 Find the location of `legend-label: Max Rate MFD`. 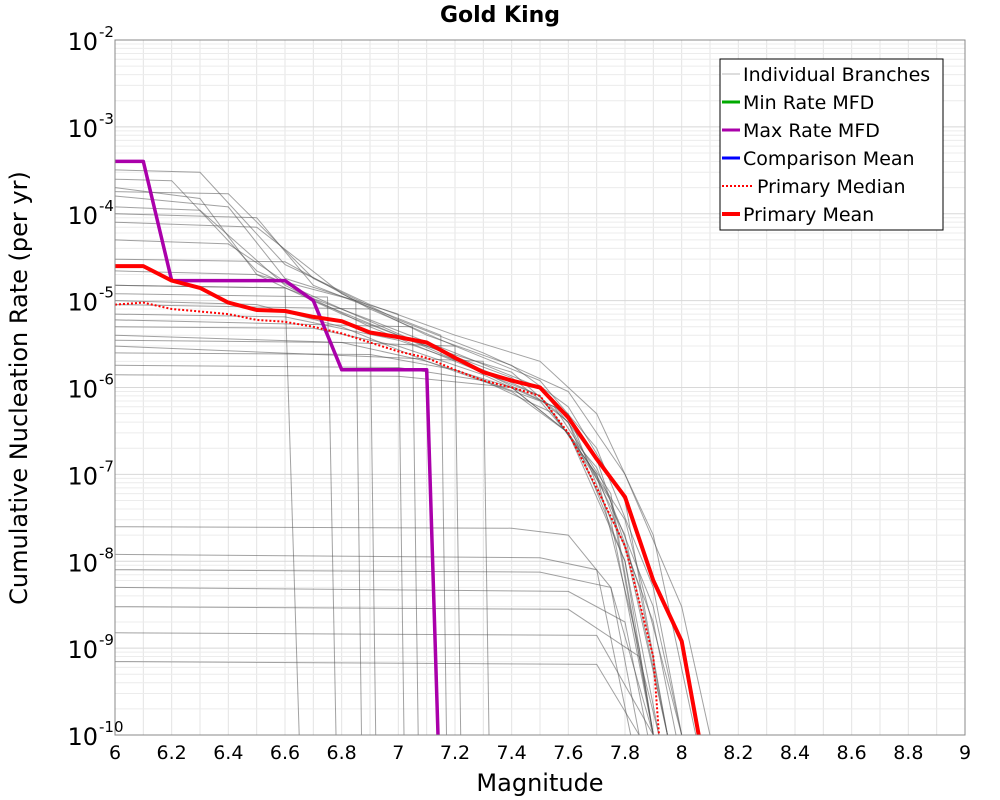

legend-label: Max Rate MFD is located at coordinates (811, 131).